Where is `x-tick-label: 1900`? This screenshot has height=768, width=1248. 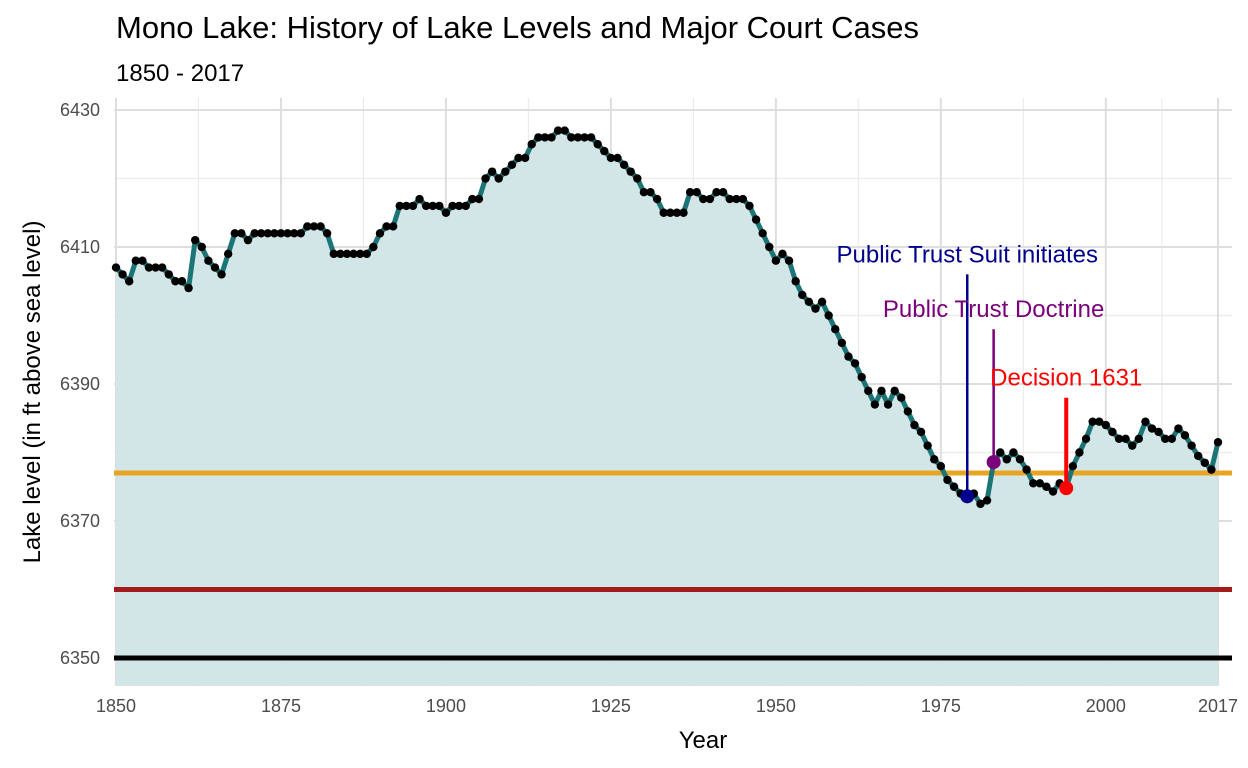 x-tick-label: 1900 is located at coordinates (446, 706).